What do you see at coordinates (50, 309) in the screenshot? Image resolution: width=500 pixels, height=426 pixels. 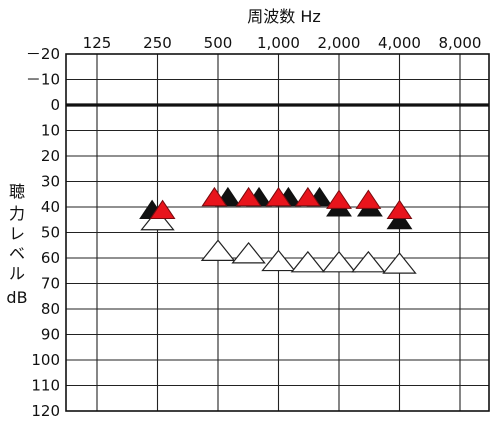 I see `y-tick-label: 80` at bounding box center [50, 309].